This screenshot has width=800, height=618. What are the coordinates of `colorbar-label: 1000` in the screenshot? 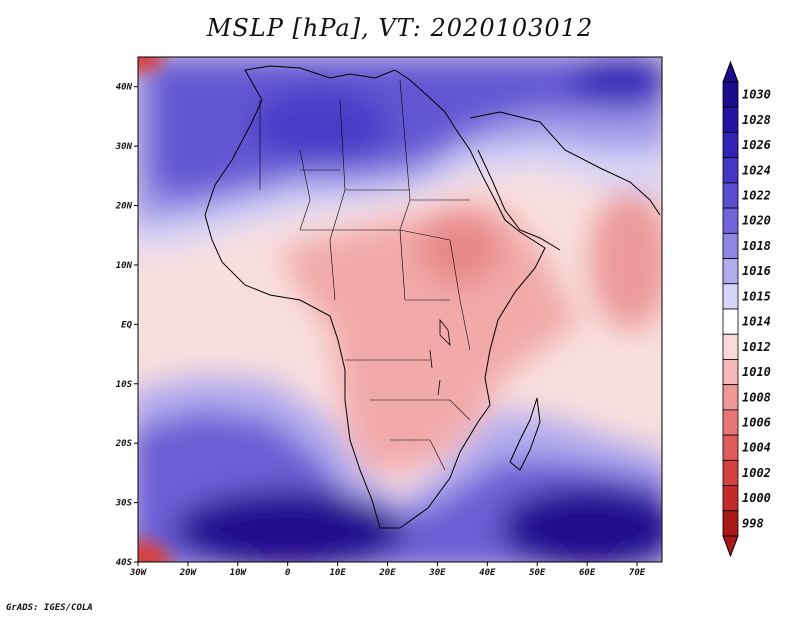 It's located at (756, 498).